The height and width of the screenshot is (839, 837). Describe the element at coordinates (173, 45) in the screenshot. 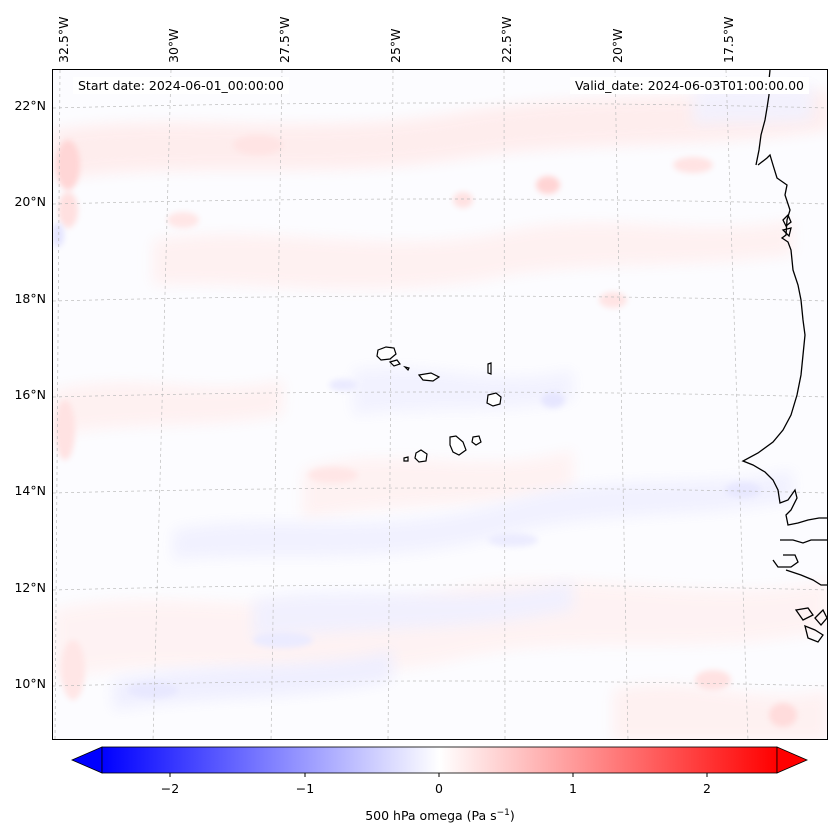

I see `lon-label-30w: 30°W` at that location.